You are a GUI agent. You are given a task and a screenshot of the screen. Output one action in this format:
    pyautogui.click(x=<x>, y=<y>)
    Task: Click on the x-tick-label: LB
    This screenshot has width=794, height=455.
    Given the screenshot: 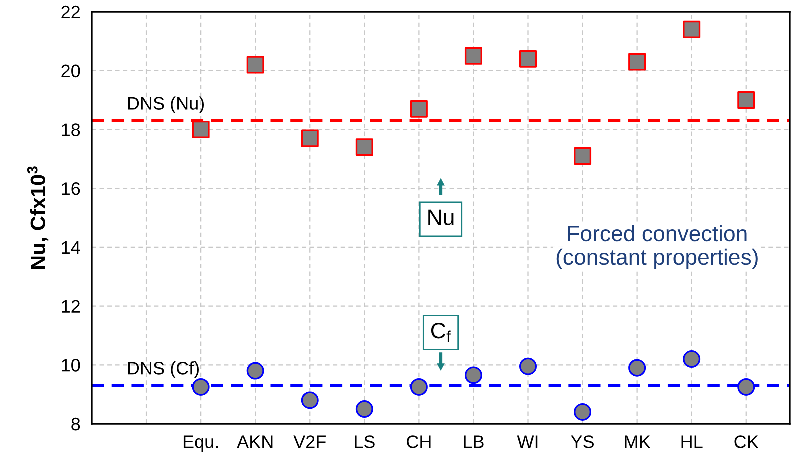 What is the action you would take?
    pyautogui.click(x=474, y=442)
    